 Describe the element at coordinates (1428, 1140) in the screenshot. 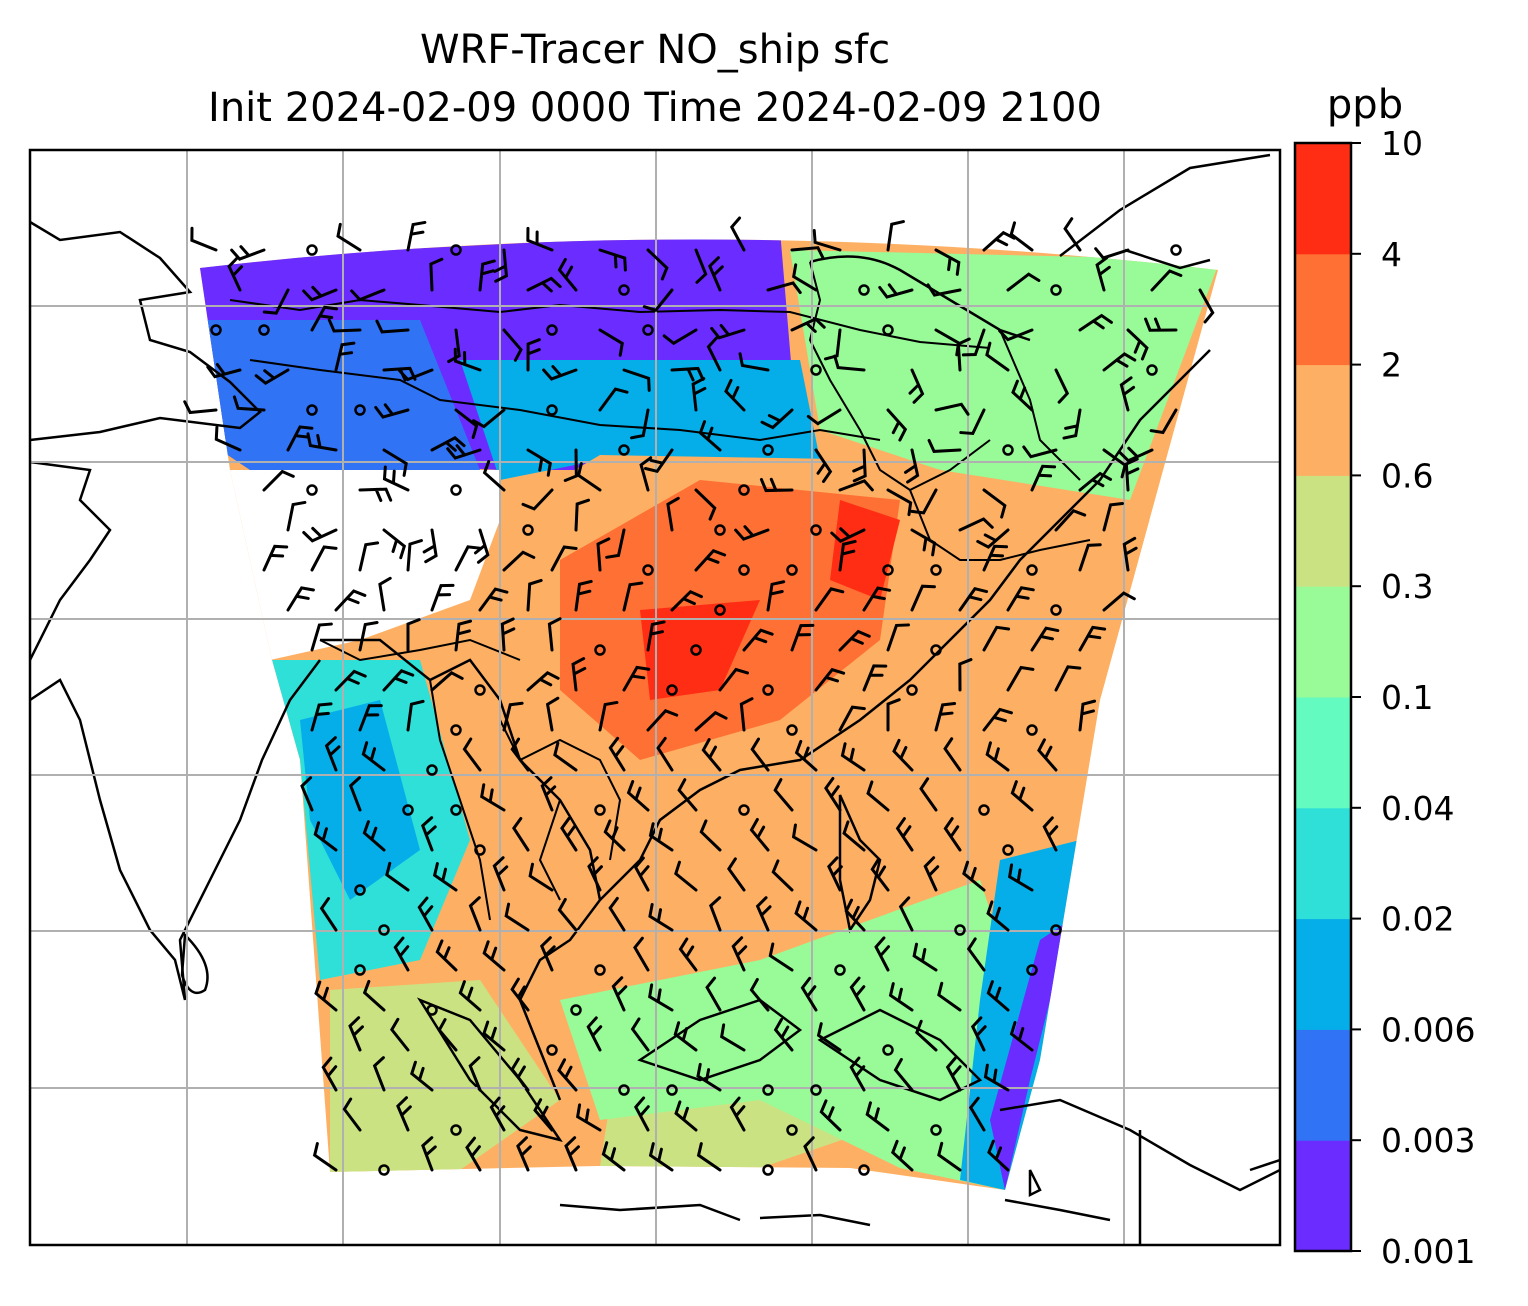

I see `colorbar-tick-label: 0.003` at that location.